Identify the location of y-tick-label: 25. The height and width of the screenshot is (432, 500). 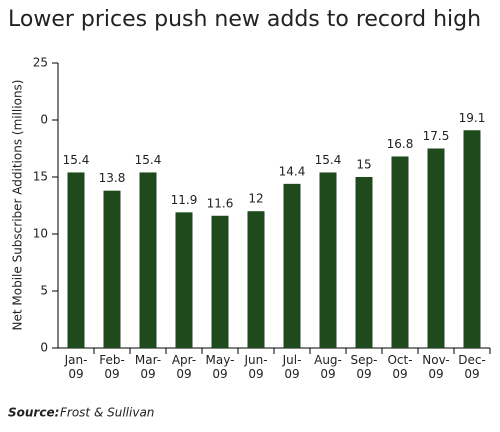
(40, 63).